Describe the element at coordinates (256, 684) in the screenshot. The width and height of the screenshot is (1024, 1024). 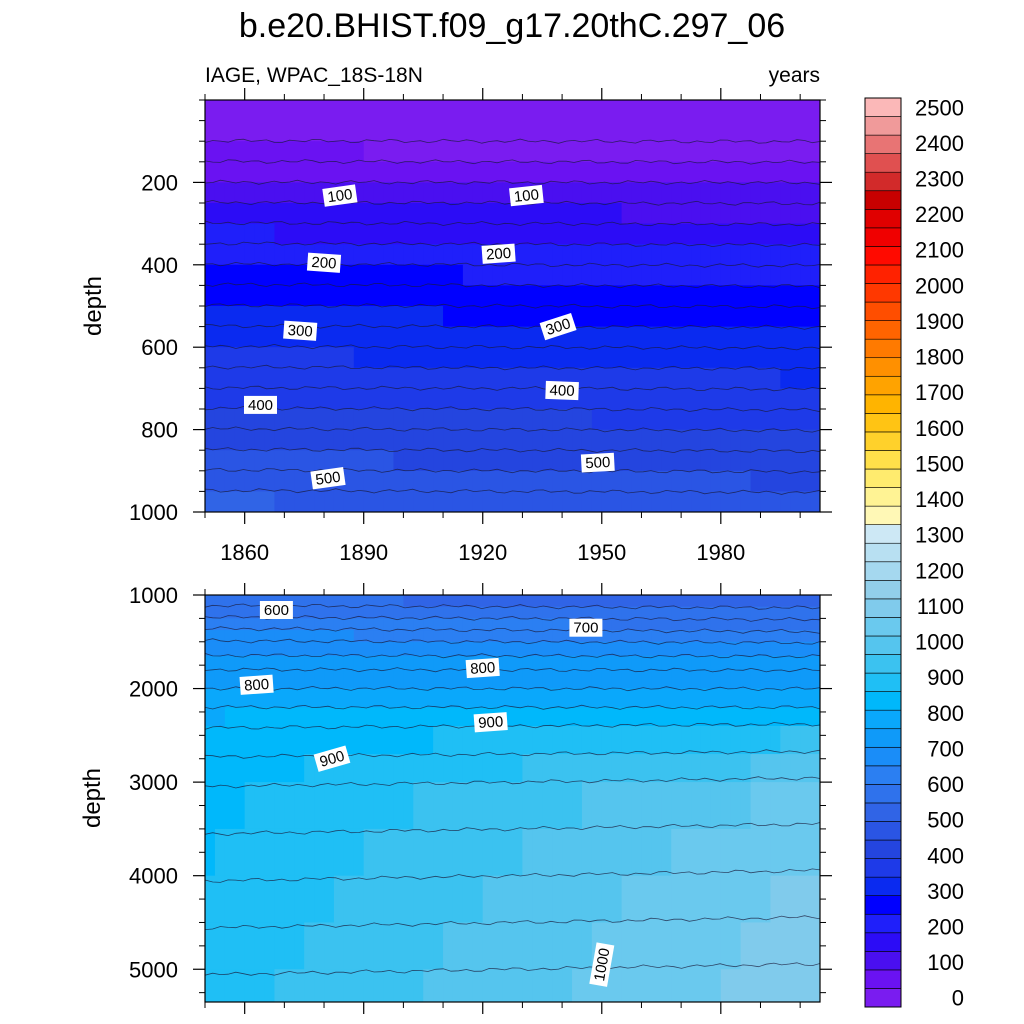
I see `contour-label: 800` at that location.